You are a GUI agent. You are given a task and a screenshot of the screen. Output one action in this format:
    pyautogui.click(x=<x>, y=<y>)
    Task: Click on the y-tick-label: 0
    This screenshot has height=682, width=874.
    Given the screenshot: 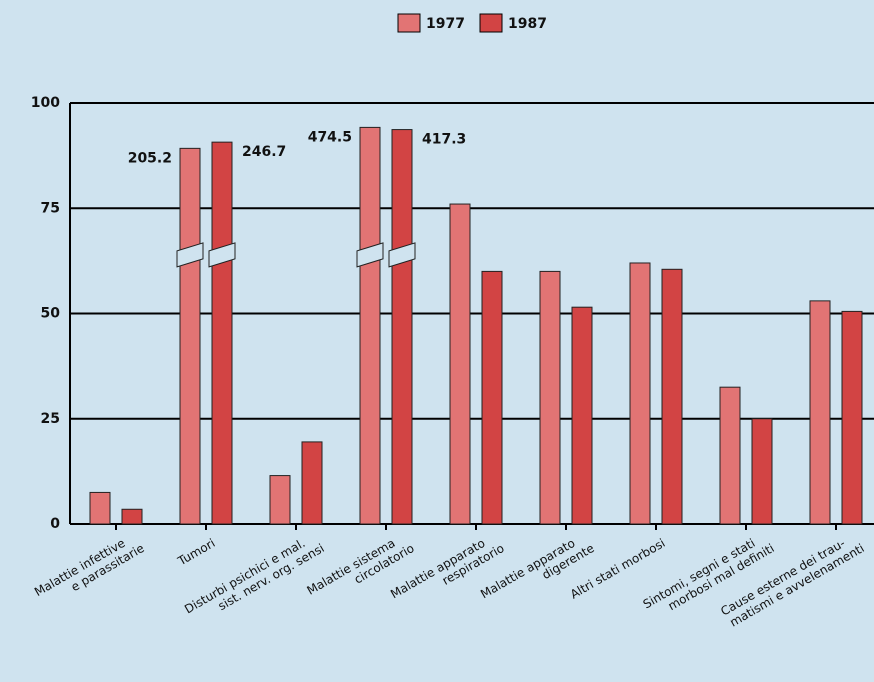 What is the action you would take?
    pyautogui.click(x=55, y=524)
    